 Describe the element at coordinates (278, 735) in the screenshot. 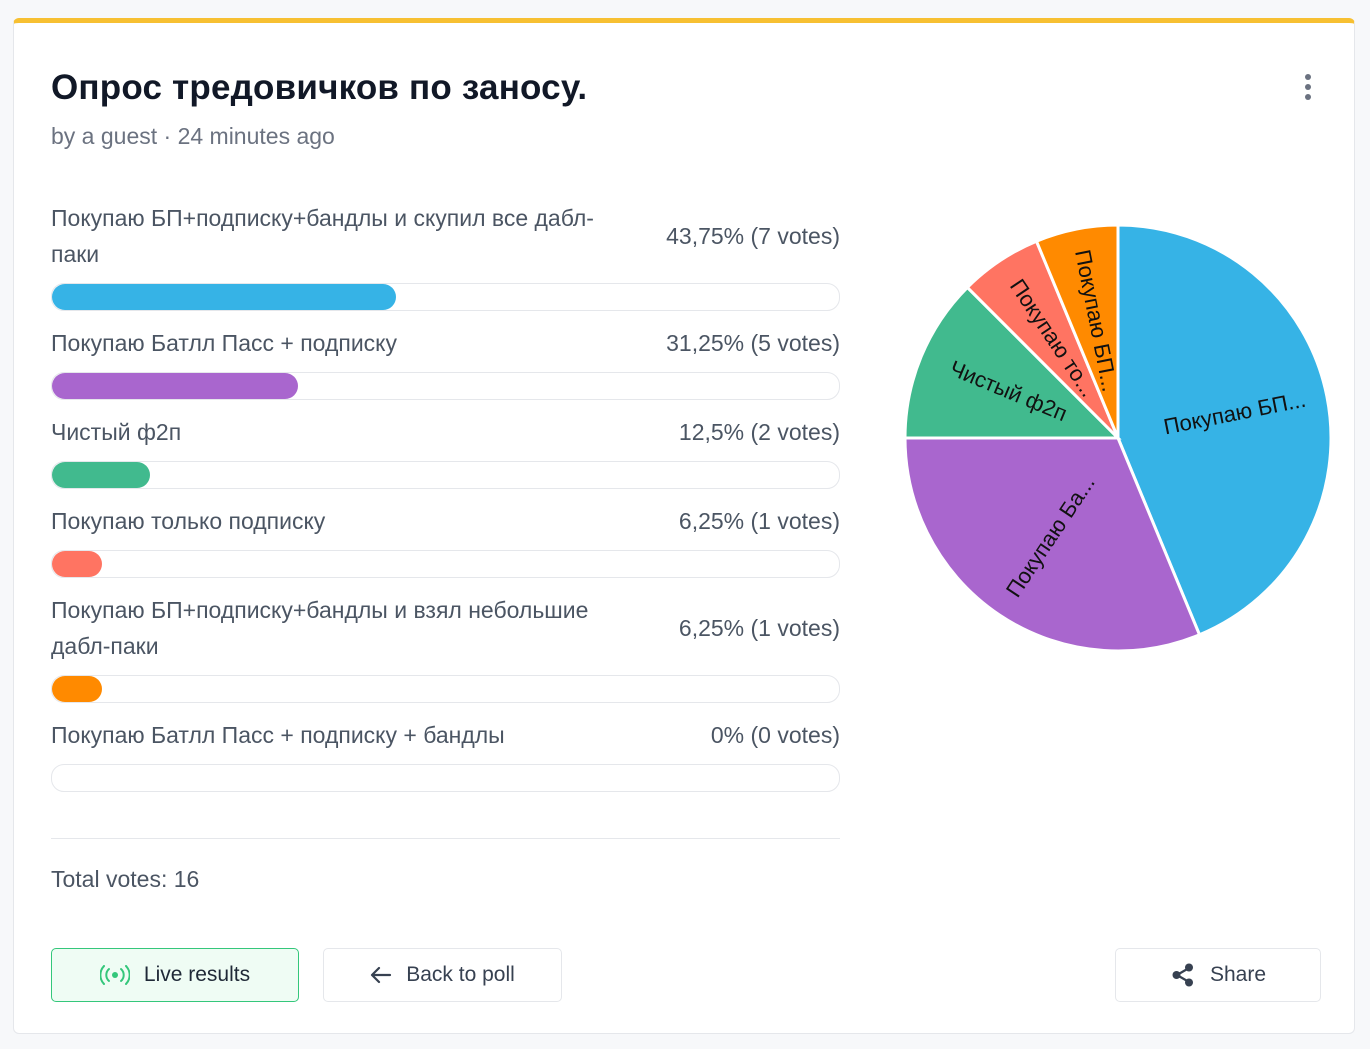

I see `option-label: Покупаю Батлл Пасс + подписку + бандлы` at that location.